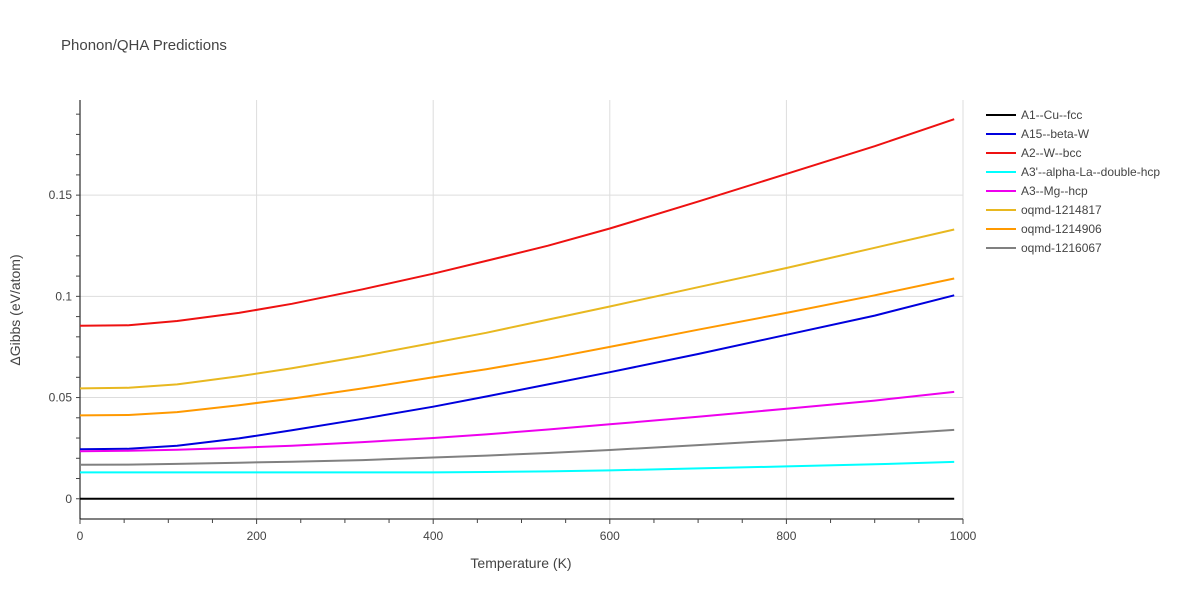 The width and height of the screenshot is (1200, 600). I want to click on legend-item-4: A3--Mg--hcp, so click(1037, 191).